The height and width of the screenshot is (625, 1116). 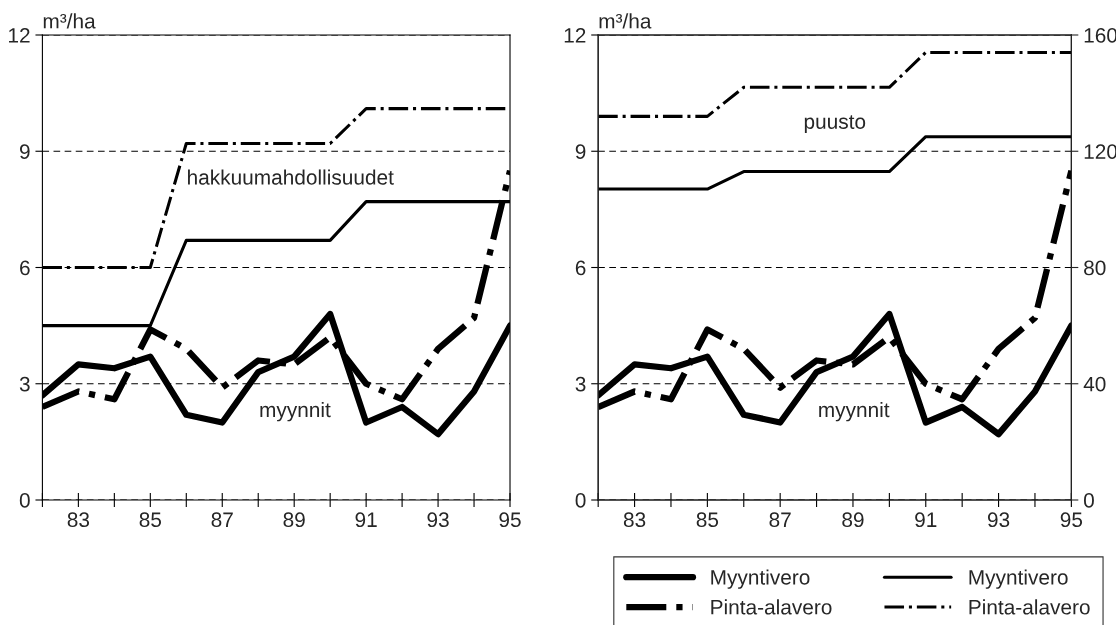 What do you see at coordinates (1088, 500) in the screenshot?
I see `y2-tick-label: 0` at bounding box center [1088, 500].